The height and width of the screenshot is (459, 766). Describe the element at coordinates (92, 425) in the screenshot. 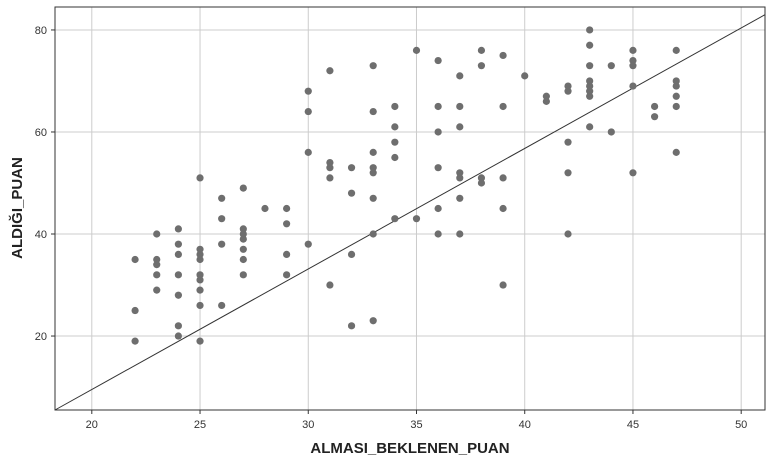

I see `x-tick-label: 20` at that location.